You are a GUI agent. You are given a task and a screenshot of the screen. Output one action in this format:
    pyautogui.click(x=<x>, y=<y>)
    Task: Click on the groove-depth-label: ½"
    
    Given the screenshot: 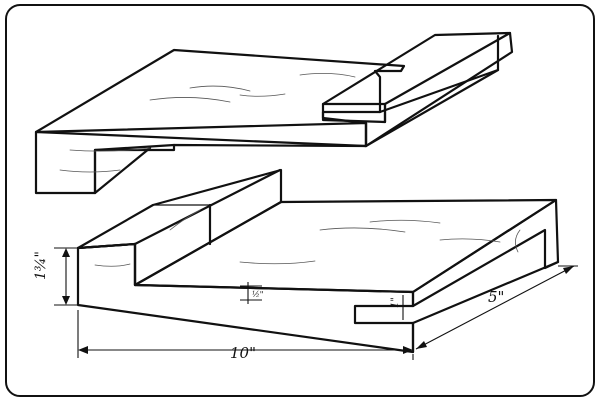 What is the action you would take?
    pyautogui.click(x=257, y=294)
    